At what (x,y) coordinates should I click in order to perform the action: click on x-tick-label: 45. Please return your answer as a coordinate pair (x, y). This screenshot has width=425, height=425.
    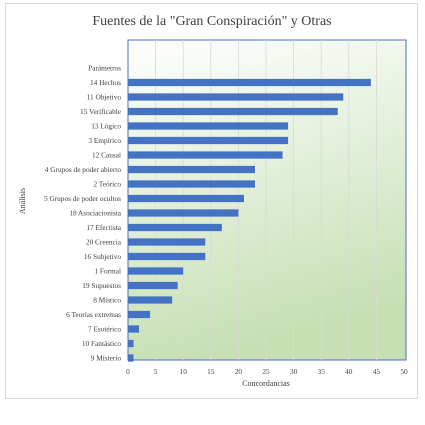
    Looking at the image, I should click on (377, 371).